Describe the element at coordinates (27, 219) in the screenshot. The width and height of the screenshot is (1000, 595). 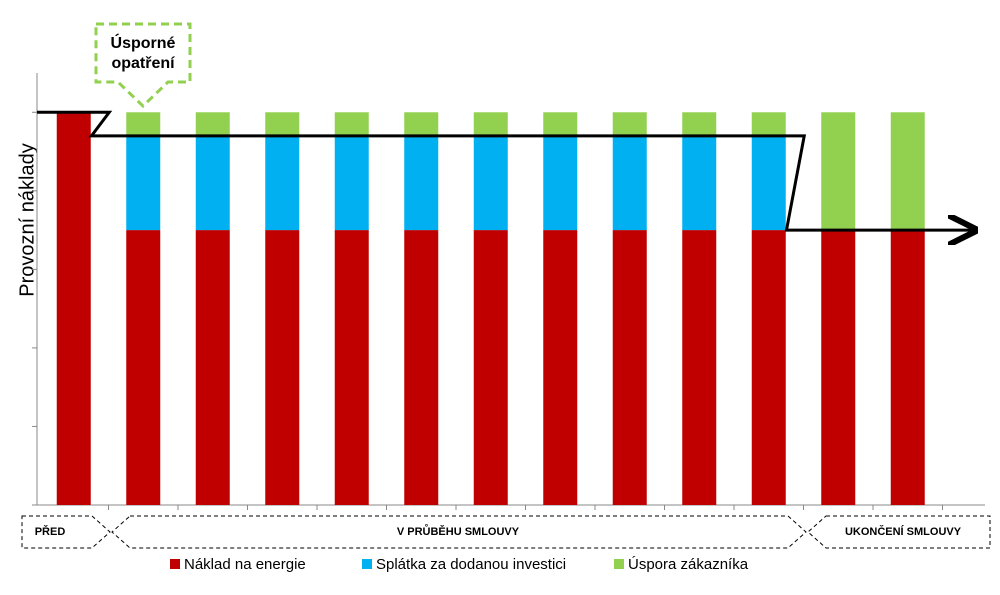
I see `y-axis-label: Provozní náklady` at that location.